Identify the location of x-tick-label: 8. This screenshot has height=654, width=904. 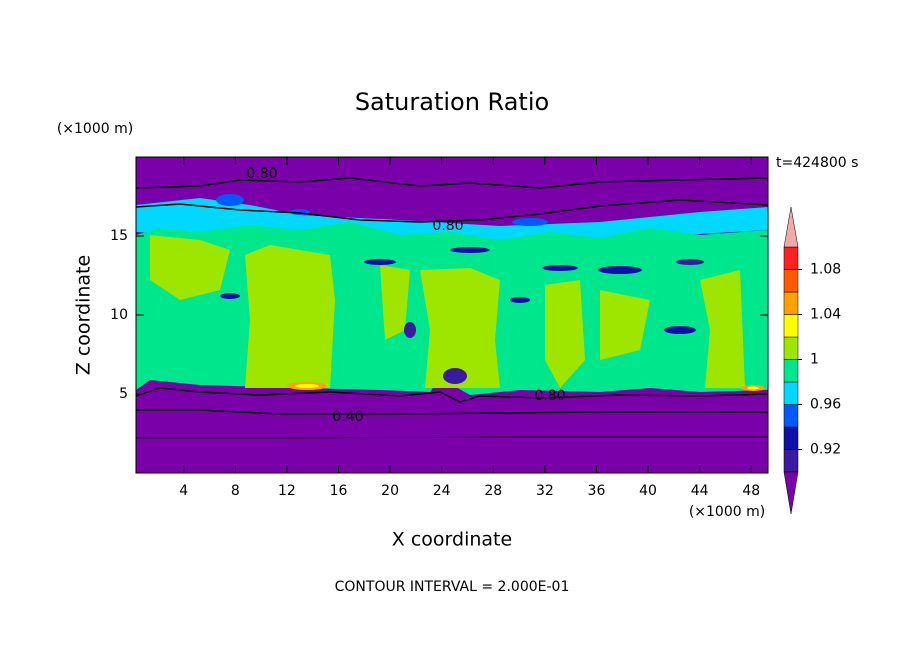
(235, 491).